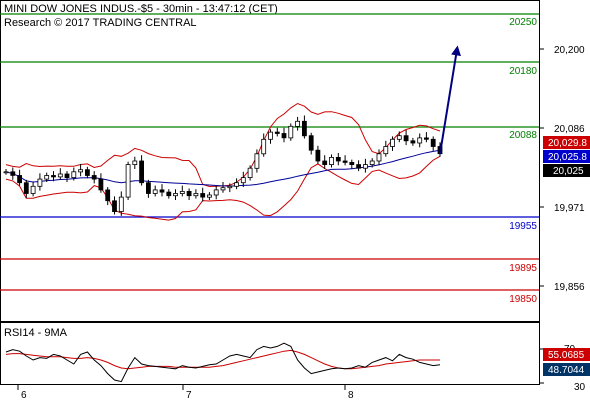 Image resolution: width=590 pixels, height=400 pixels. What do you see at coordinates (351, 395) in the screenshot?
I see `x-tick-label: 8` at bounding box center [351, 395].